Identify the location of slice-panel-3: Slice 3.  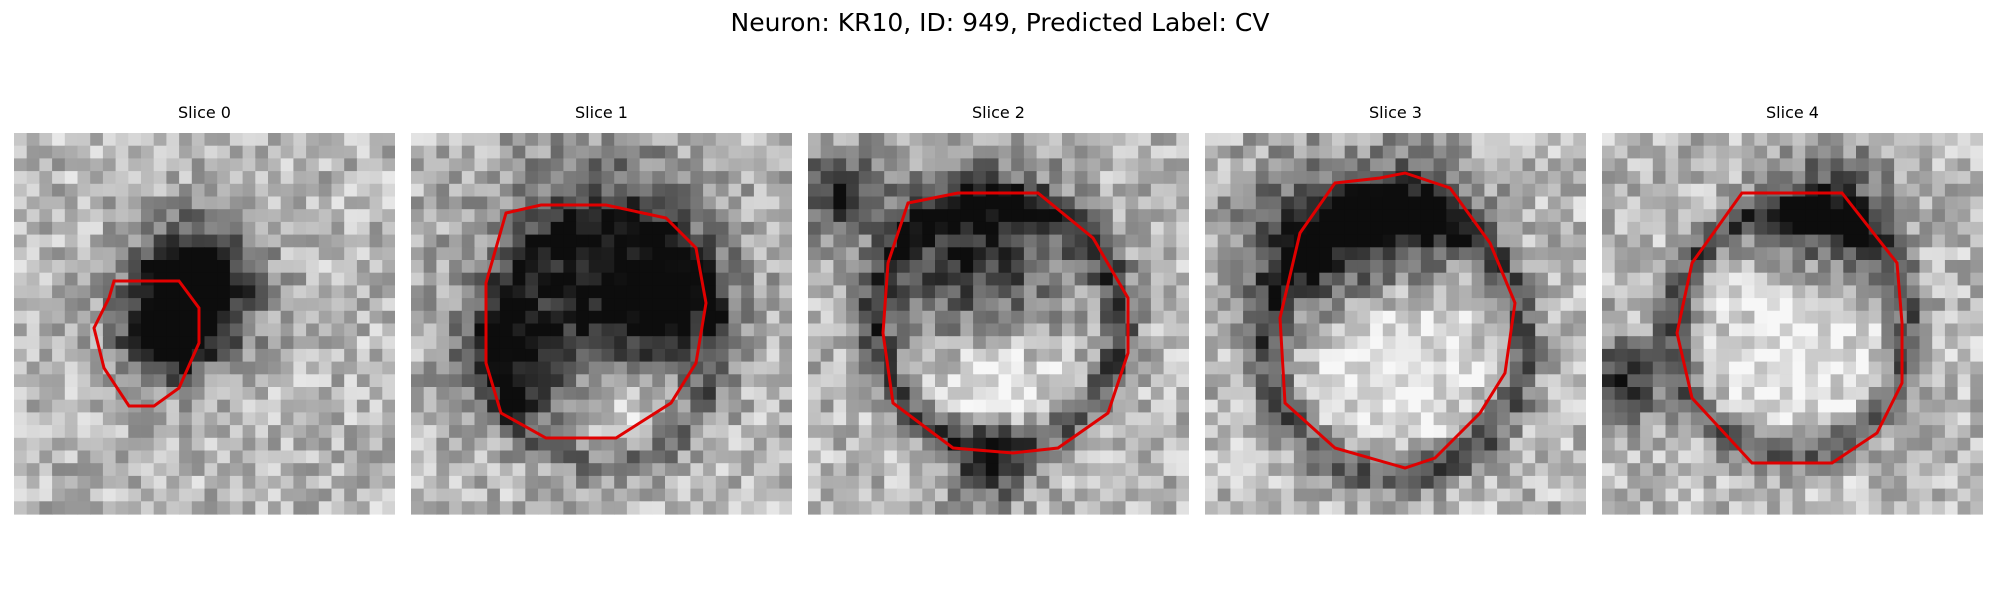
(1395, 324).